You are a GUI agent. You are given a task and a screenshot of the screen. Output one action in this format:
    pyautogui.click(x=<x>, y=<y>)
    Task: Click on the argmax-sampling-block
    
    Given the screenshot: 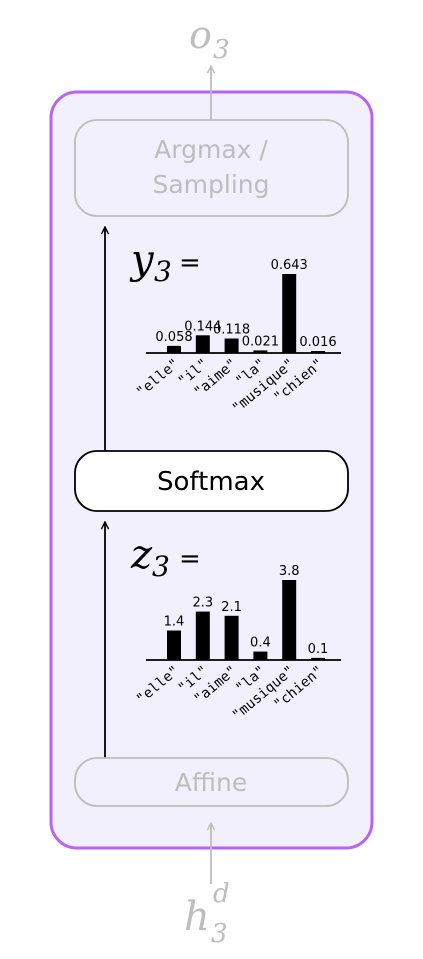 What is the action you would take?
    pyautogui.click(x=211, y=168)
    